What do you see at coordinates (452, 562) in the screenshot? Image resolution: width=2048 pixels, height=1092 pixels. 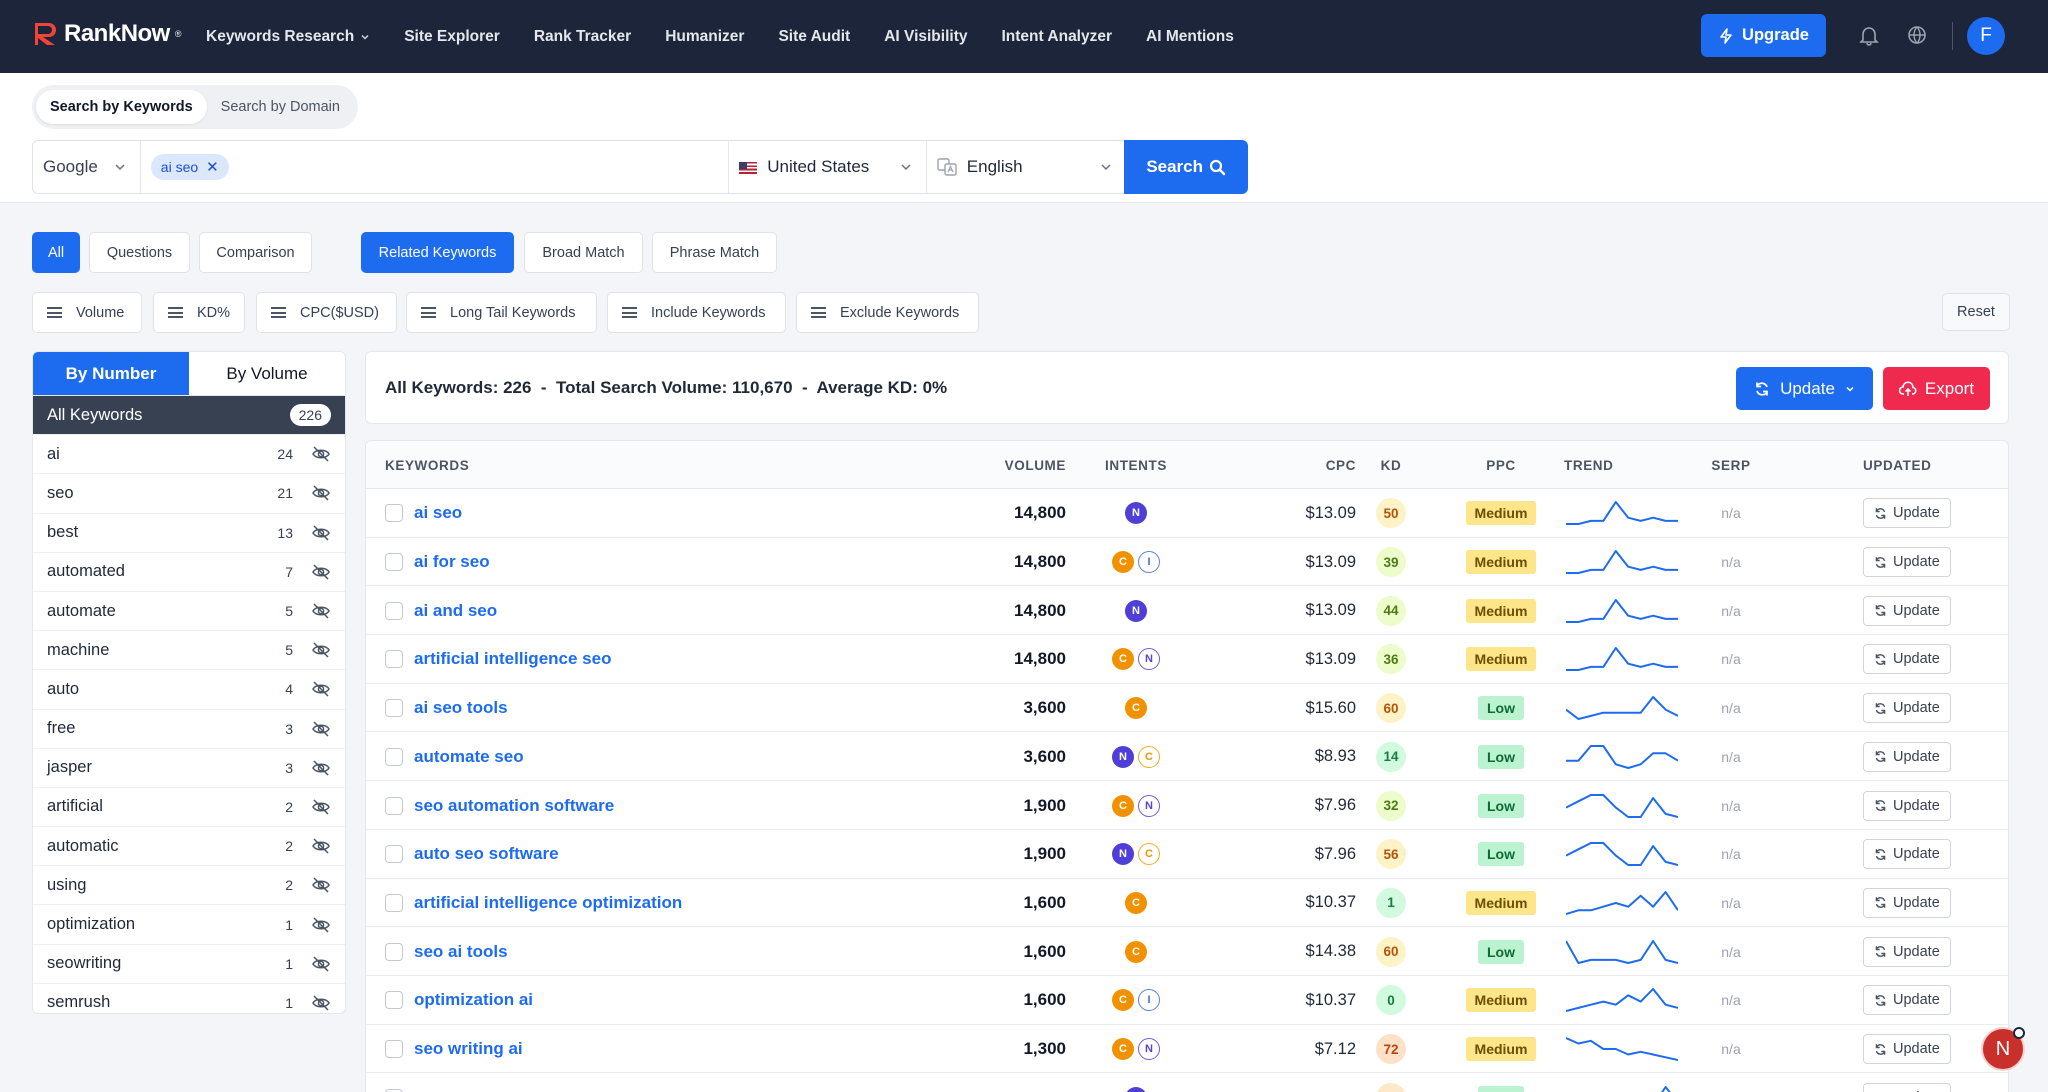 I see `keyword-link: ai for seo` at bounding box center [452, 562].